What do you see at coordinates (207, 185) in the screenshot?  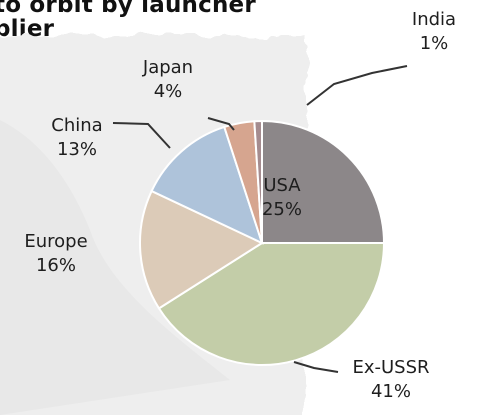 I see `pie-slice-china` at bounding box center [207, 185].